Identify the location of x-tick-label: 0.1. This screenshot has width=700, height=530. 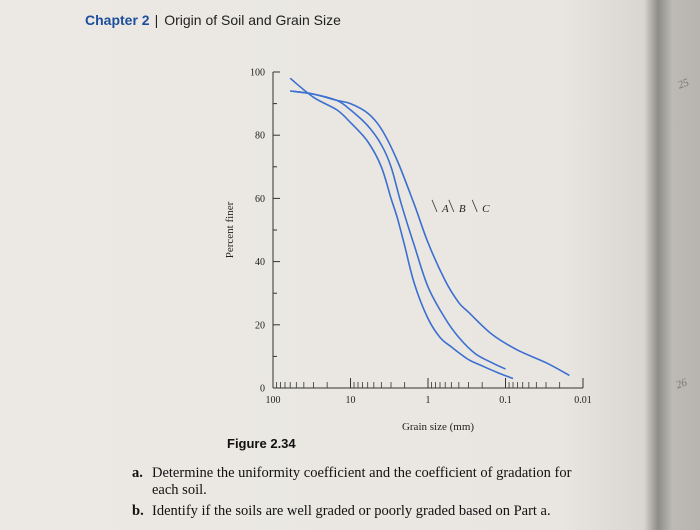
(505, 400).